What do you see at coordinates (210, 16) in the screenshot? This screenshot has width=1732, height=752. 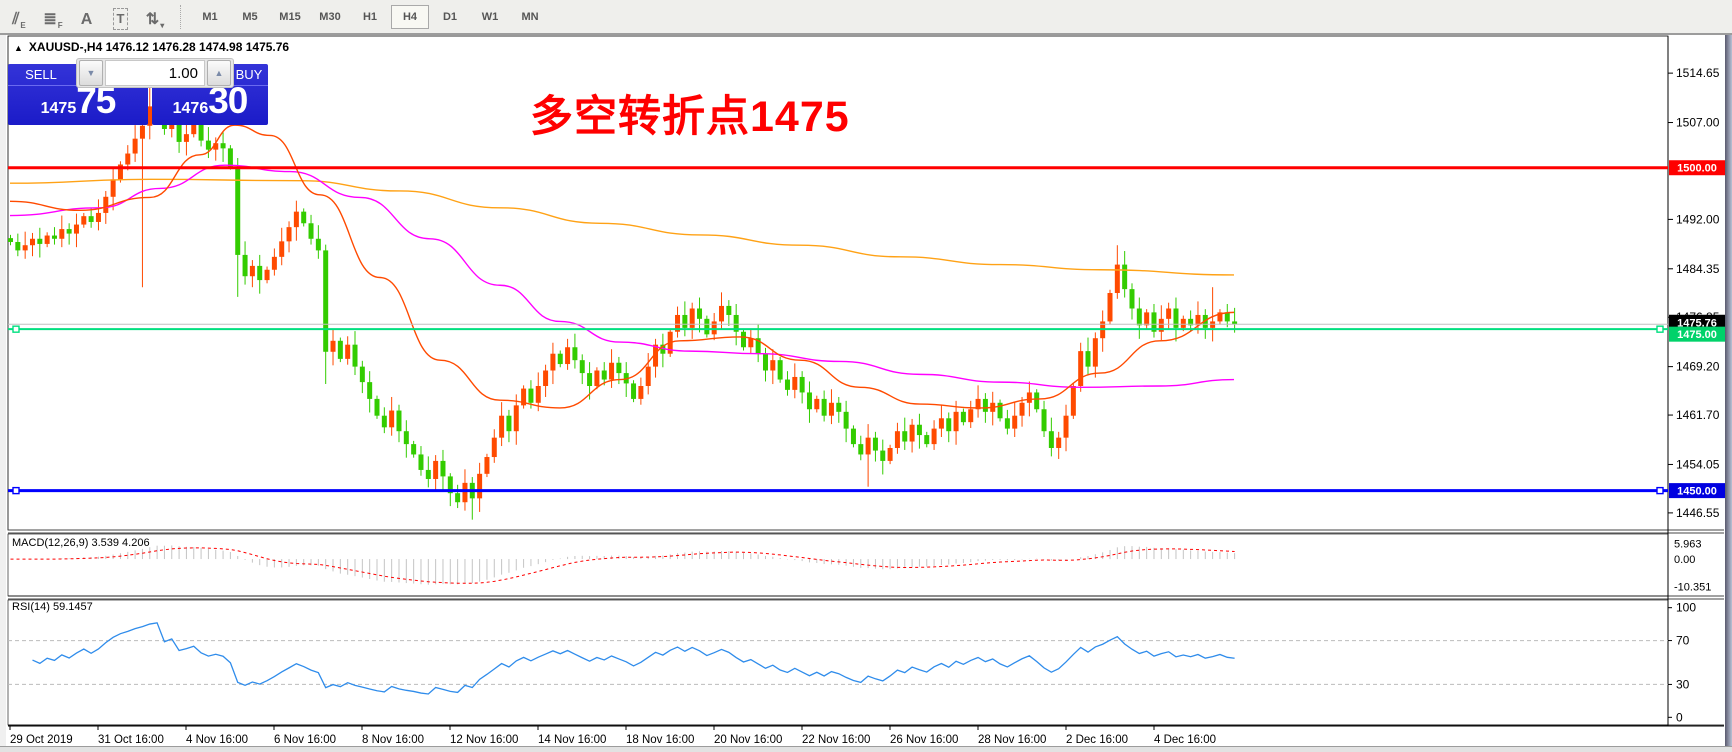 I see `tf-button-m1: M1` at bounding box center [210, 16].